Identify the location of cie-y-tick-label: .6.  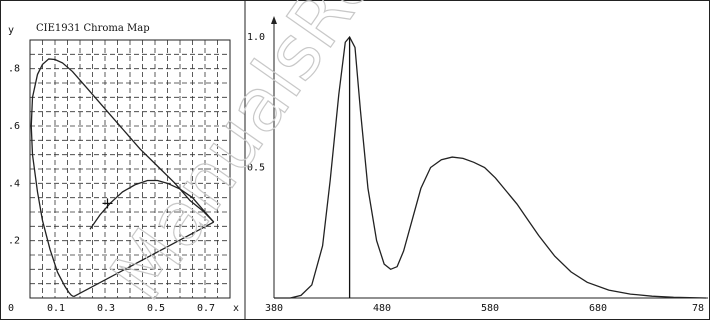
(14, 126).